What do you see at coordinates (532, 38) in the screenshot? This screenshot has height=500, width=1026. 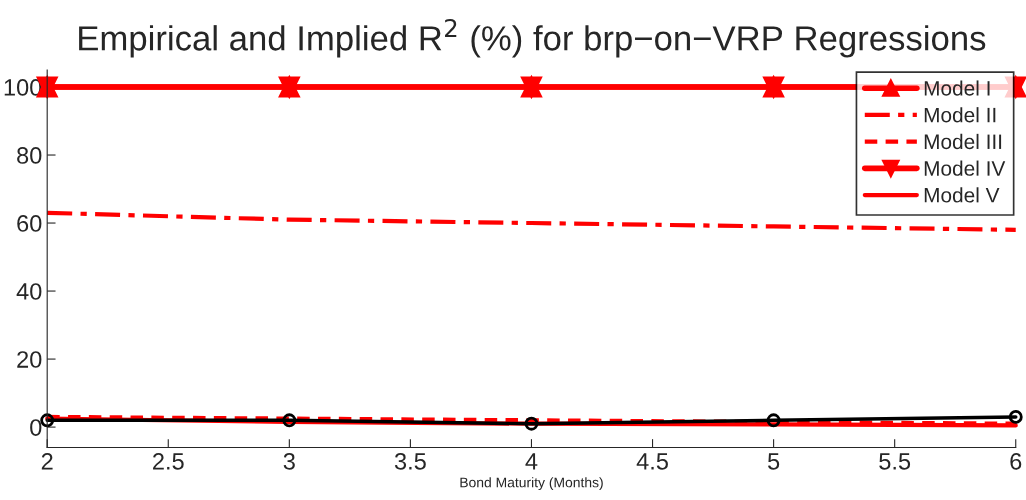 I see `chart-title: Empirical and Implied R$^{2}$ (%) for brp−on−VRP Regressions` at bounding box center [532, 38].